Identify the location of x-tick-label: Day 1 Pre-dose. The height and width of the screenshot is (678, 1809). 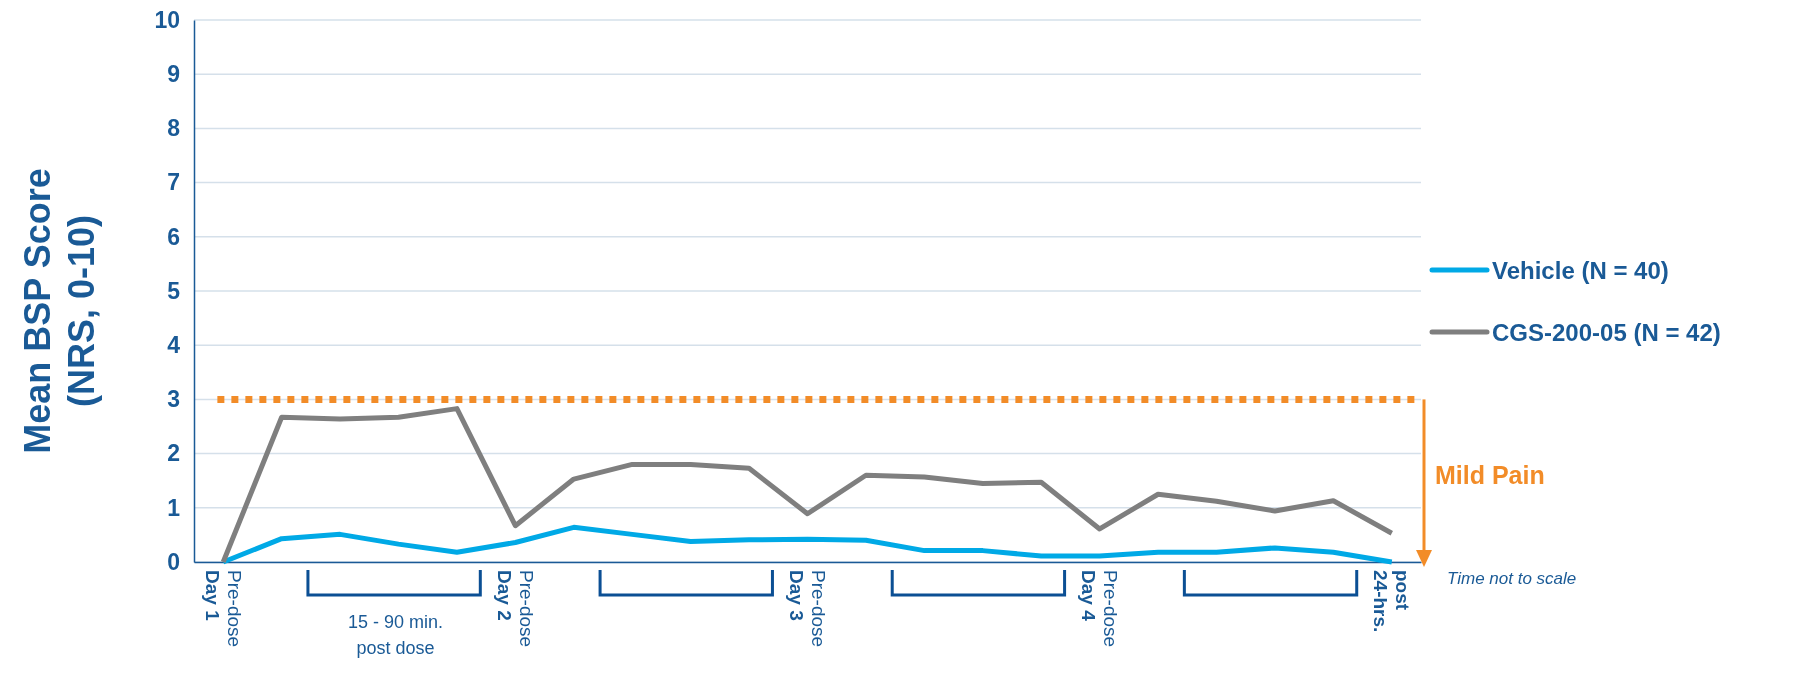
(223, 609).